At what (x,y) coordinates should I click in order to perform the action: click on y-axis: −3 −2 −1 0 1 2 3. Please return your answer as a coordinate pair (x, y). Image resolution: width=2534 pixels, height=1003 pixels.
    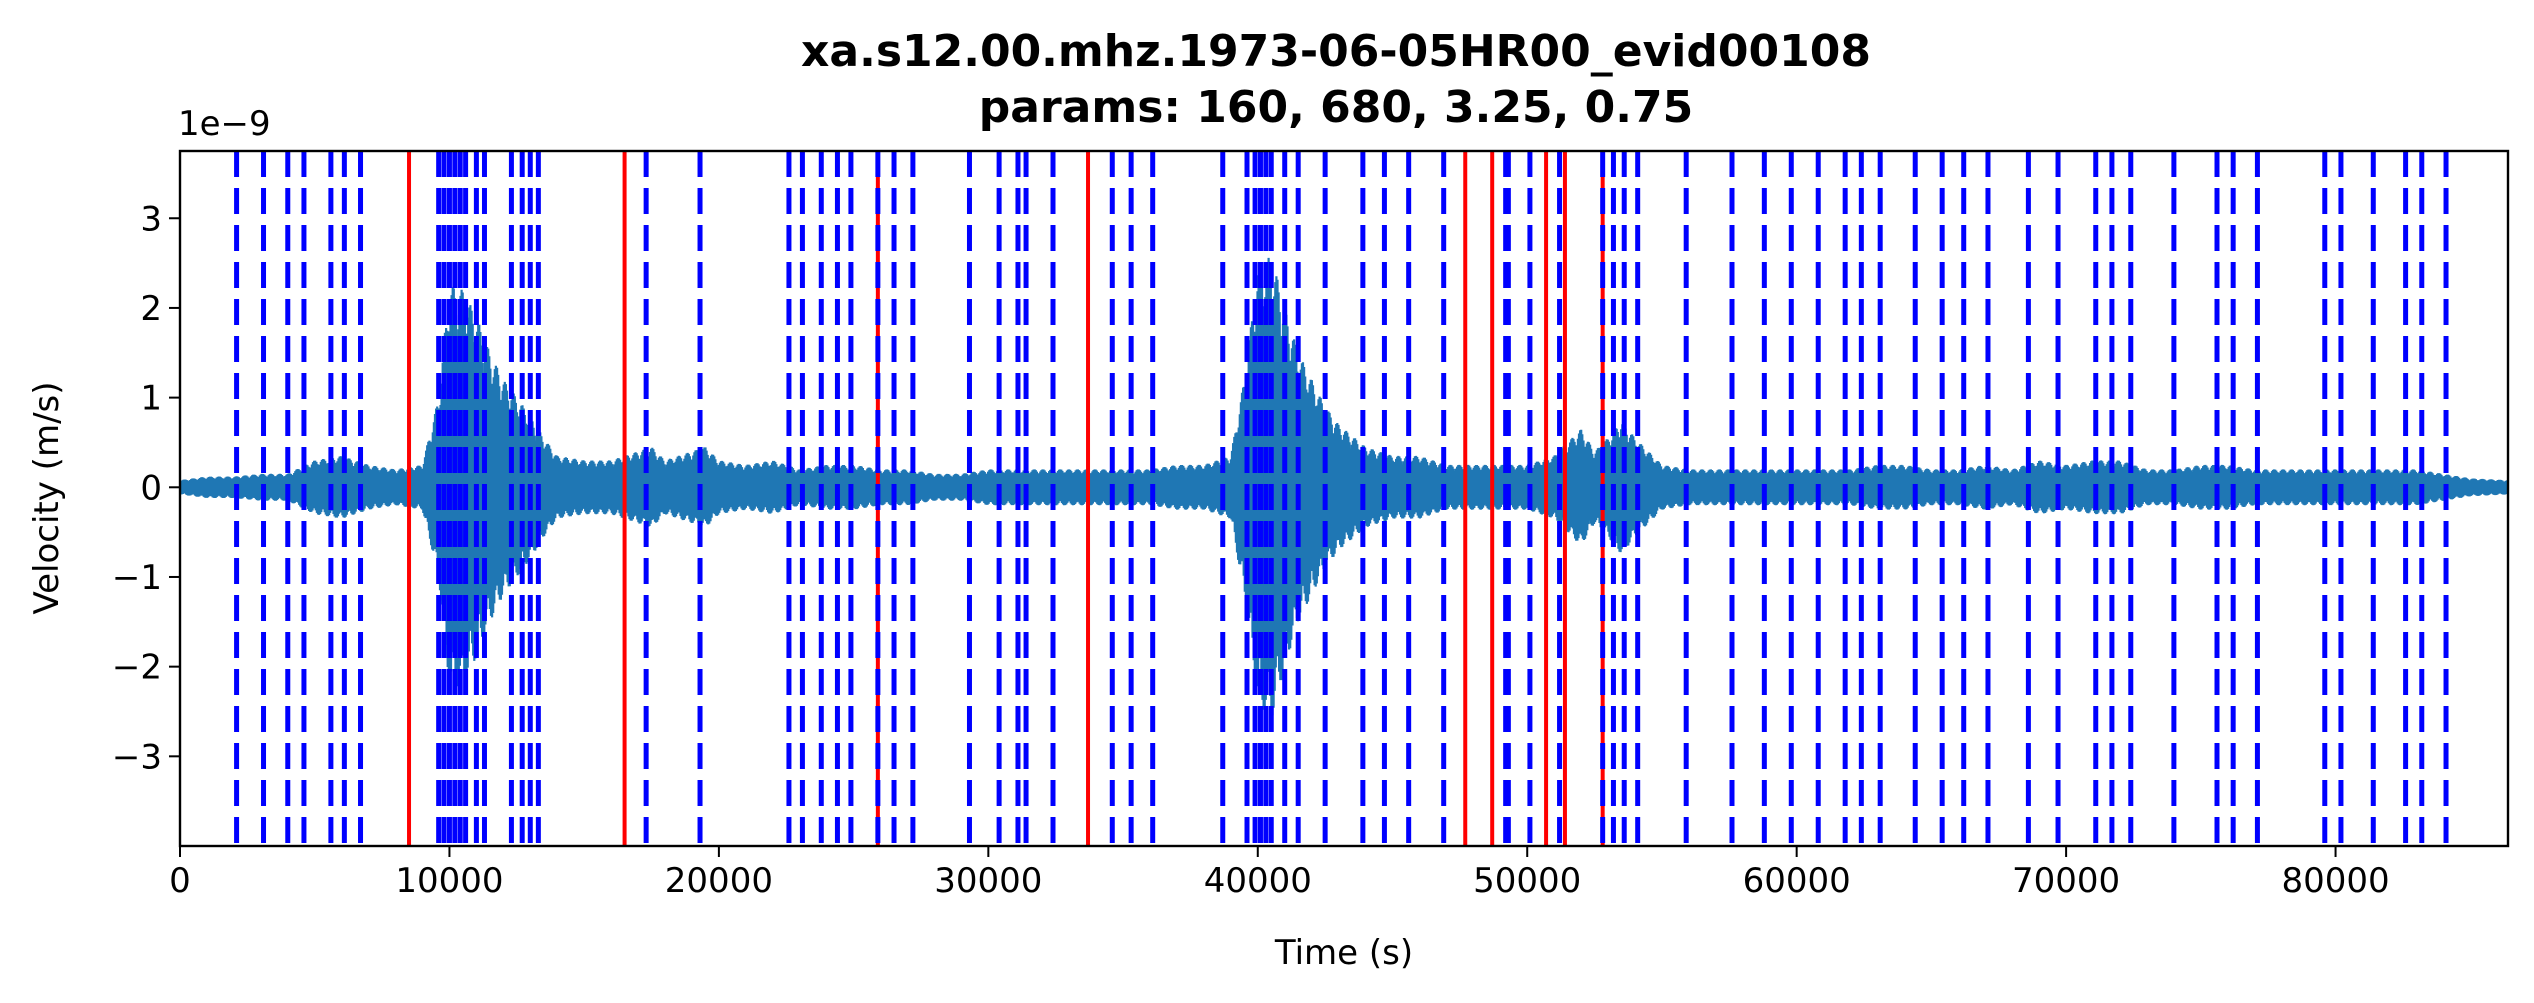
    Looking at the image, I should click on (146, 488).